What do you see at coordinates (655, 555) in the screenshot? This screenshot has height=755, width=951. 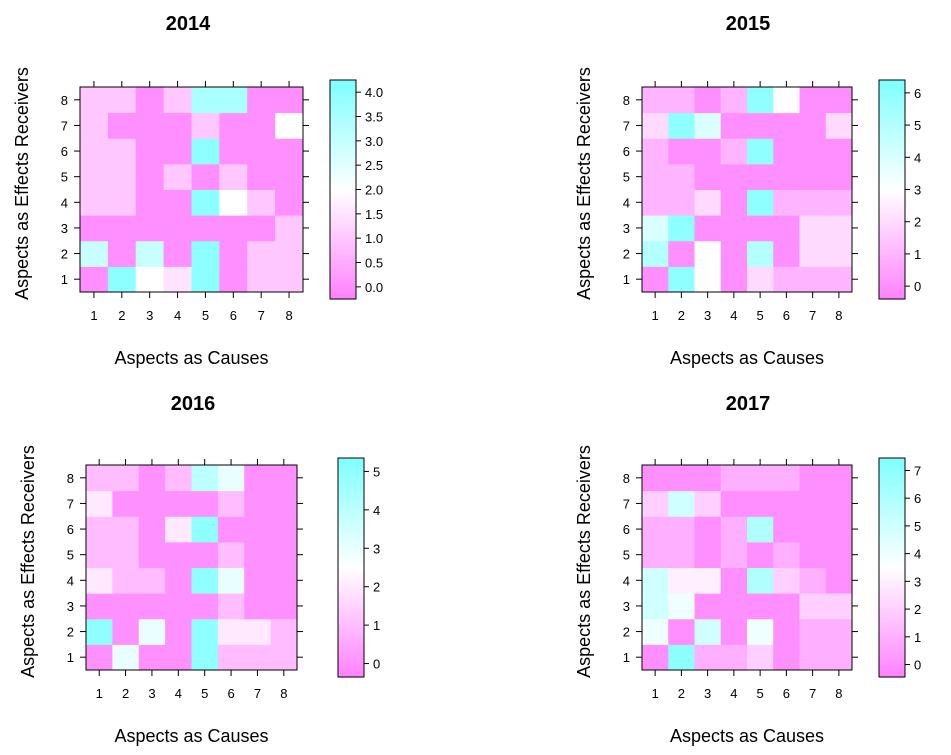 I see `heatmap-cell-2017-x1-y5` at bounding box center [655, 555].